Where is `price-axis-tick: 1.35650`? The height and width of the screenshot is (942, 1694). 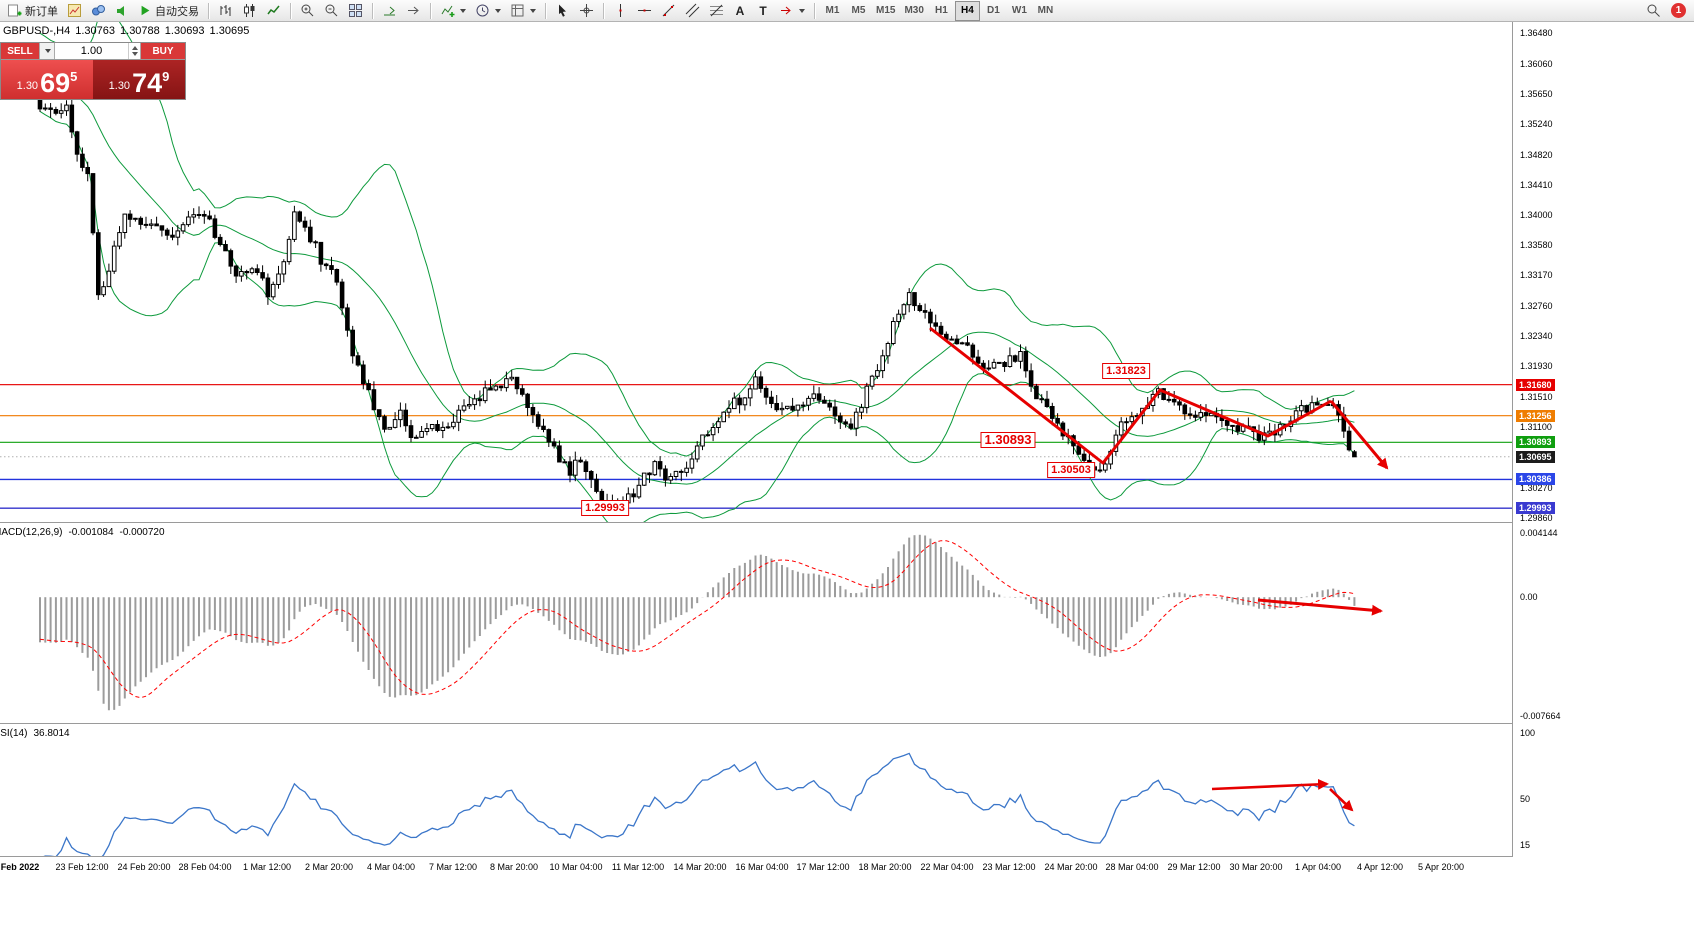
price-axis-tick: 1.35650 is located at coordinates (1536, 94).